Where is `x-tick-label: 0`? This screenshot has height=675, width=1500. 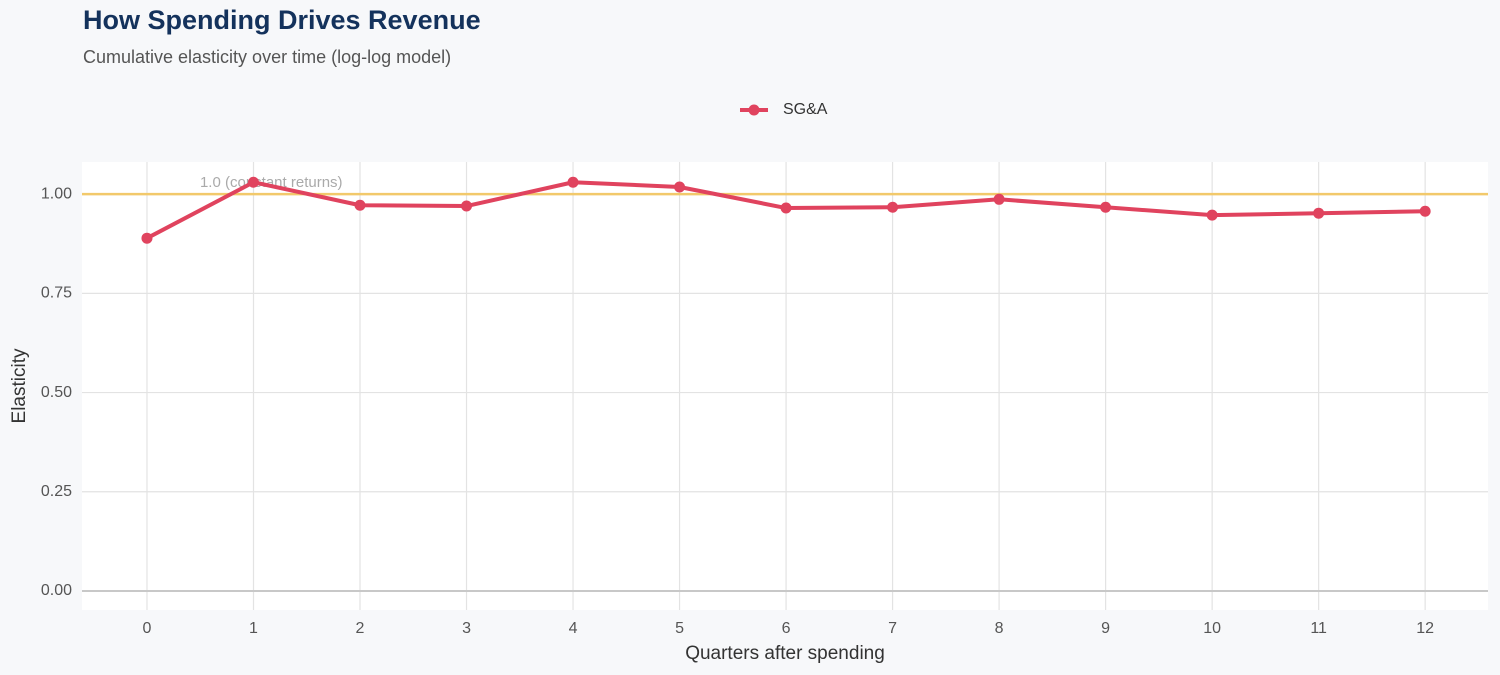 x-tick-label: 0 is located at coordinates (147, 628).